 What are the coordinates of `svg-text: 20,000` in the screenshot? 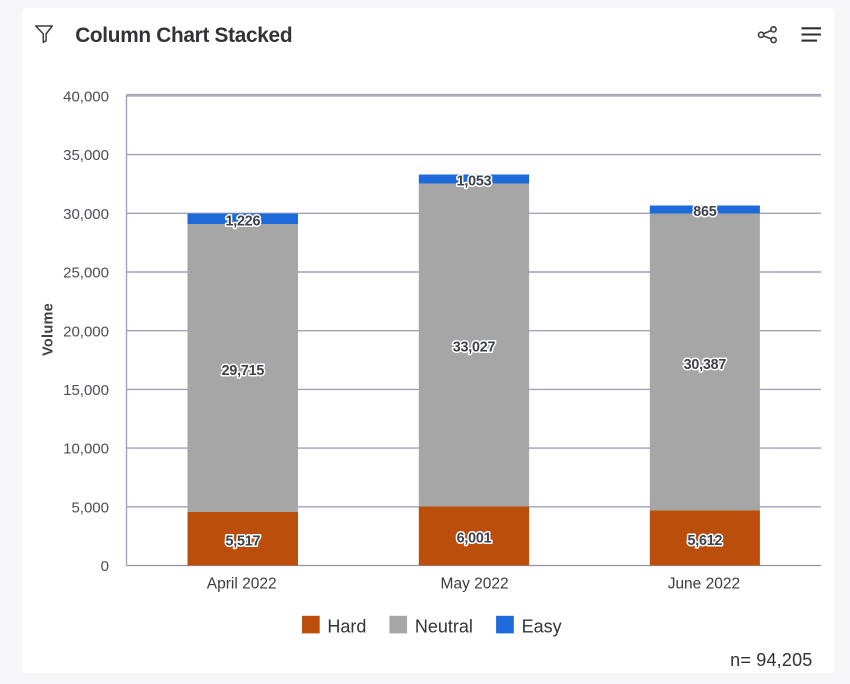 It's located at (86, 331).